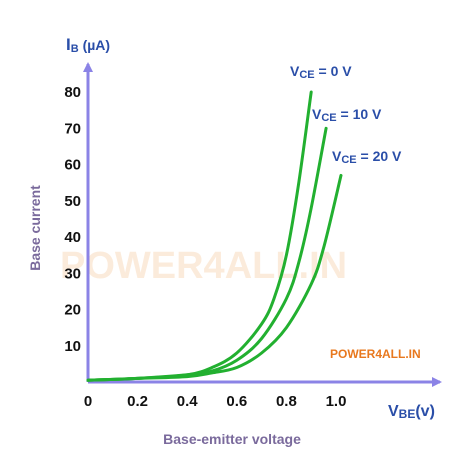 This screenshot has height=461, width=474. I want to click on x-axis-label-sub: BE, so click(407, 414).